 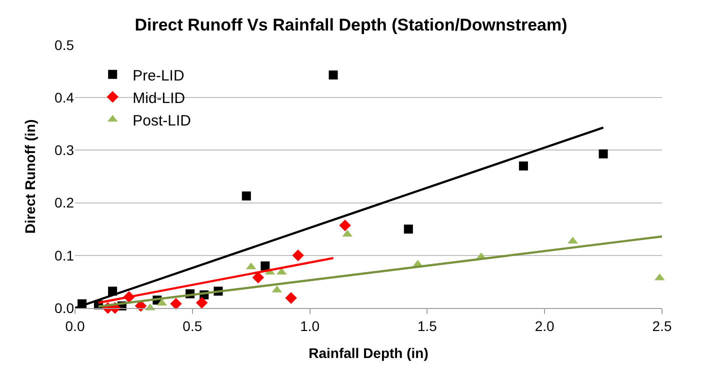 I want to click on x-tick-label: 1.0, so click(x=310, y=326).